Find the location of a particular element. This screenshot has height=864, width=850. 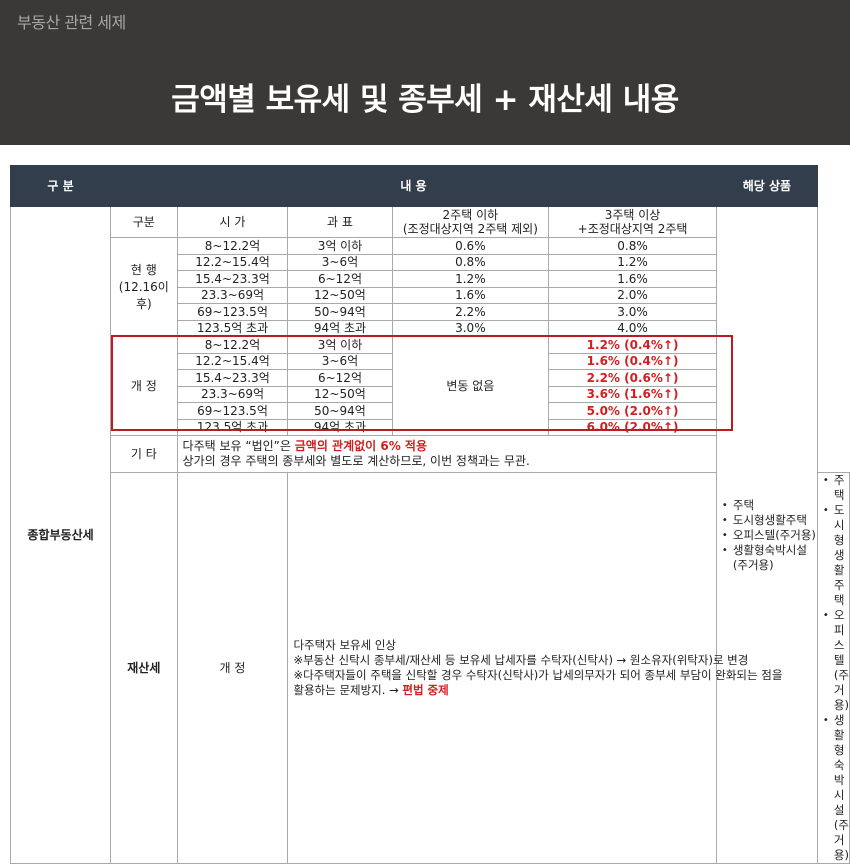

table-row: 15.4~23.3억 6~12억 1.2% 1.6% is located at coordinates (430, 279).